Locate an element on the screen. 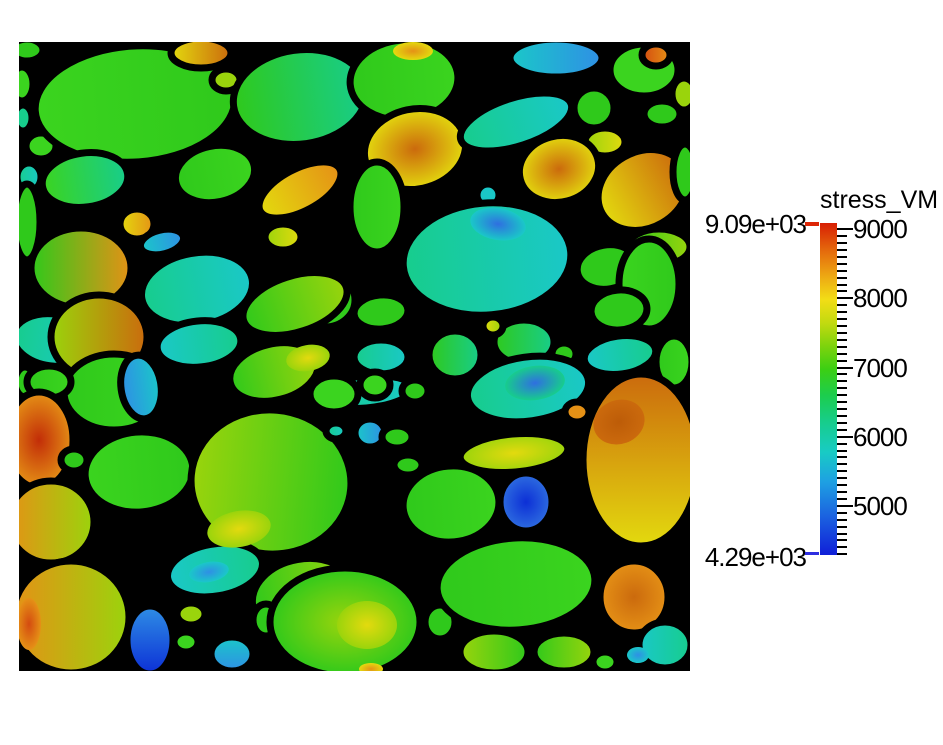 The height and width of the screenshot is (745, 943). colorbar-title: stress_VM is located at coordinates (879, 200).